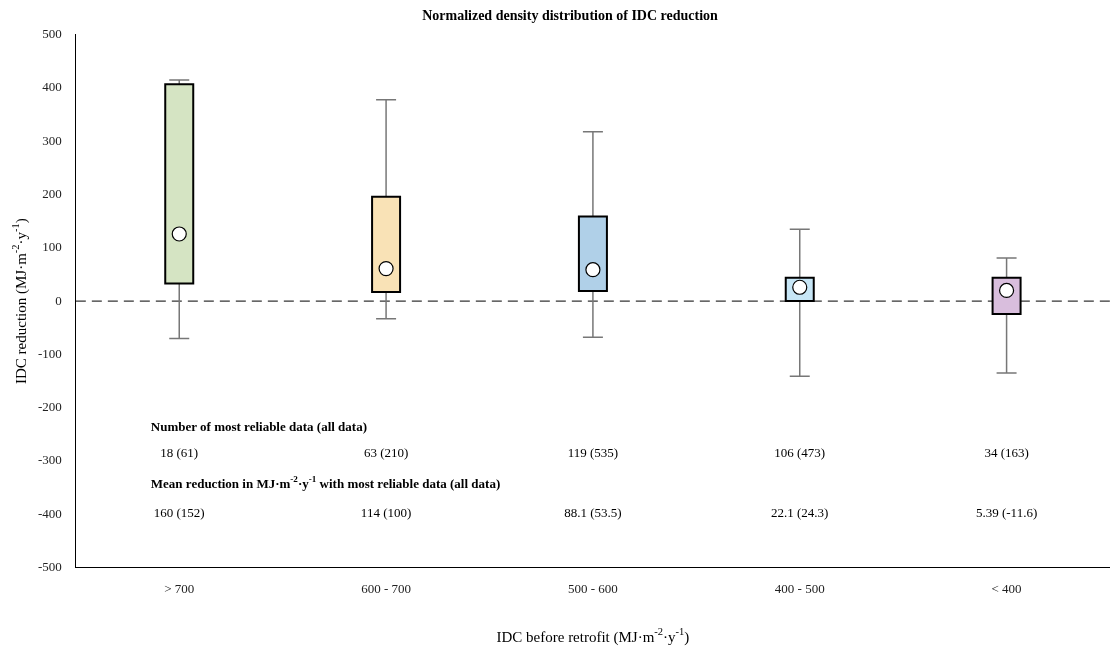 The height and width of the screenshot is (655, 1110). Describe the element at coordinates (799, 588) in the screenshot. I see `x-tick-label: 400 - 500` at that location.